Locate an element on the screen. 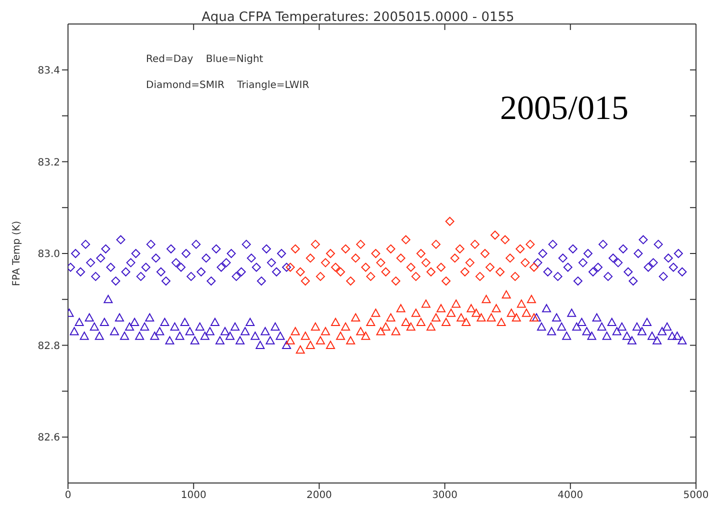  y-tick-label: 82.6 is located at coordinates (49, 438).